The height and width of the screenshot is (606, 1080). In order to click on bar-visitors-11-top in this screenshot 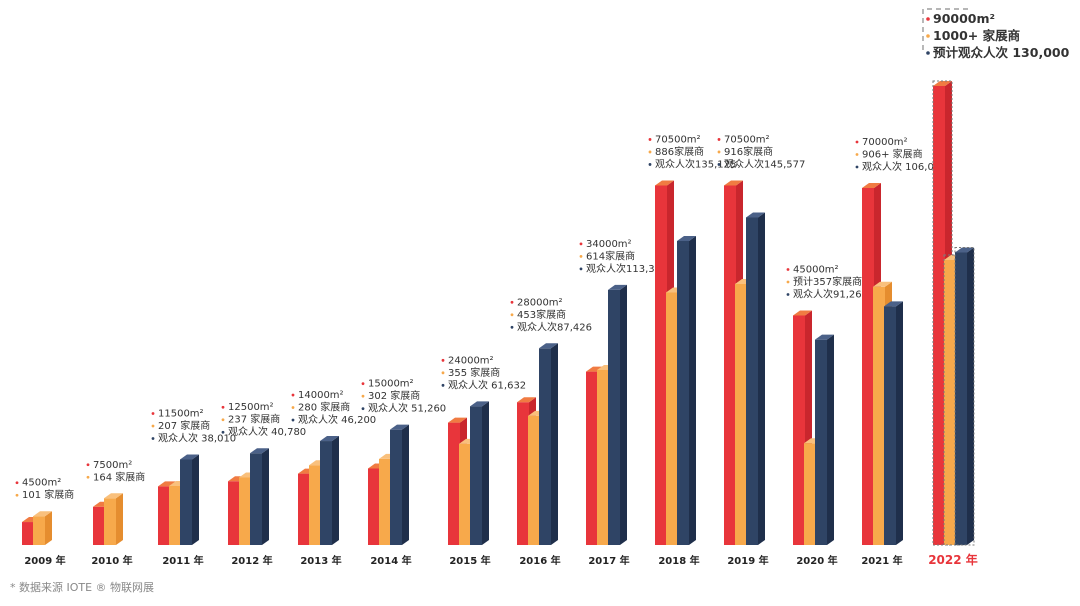, I will do `click(824, 337)`.